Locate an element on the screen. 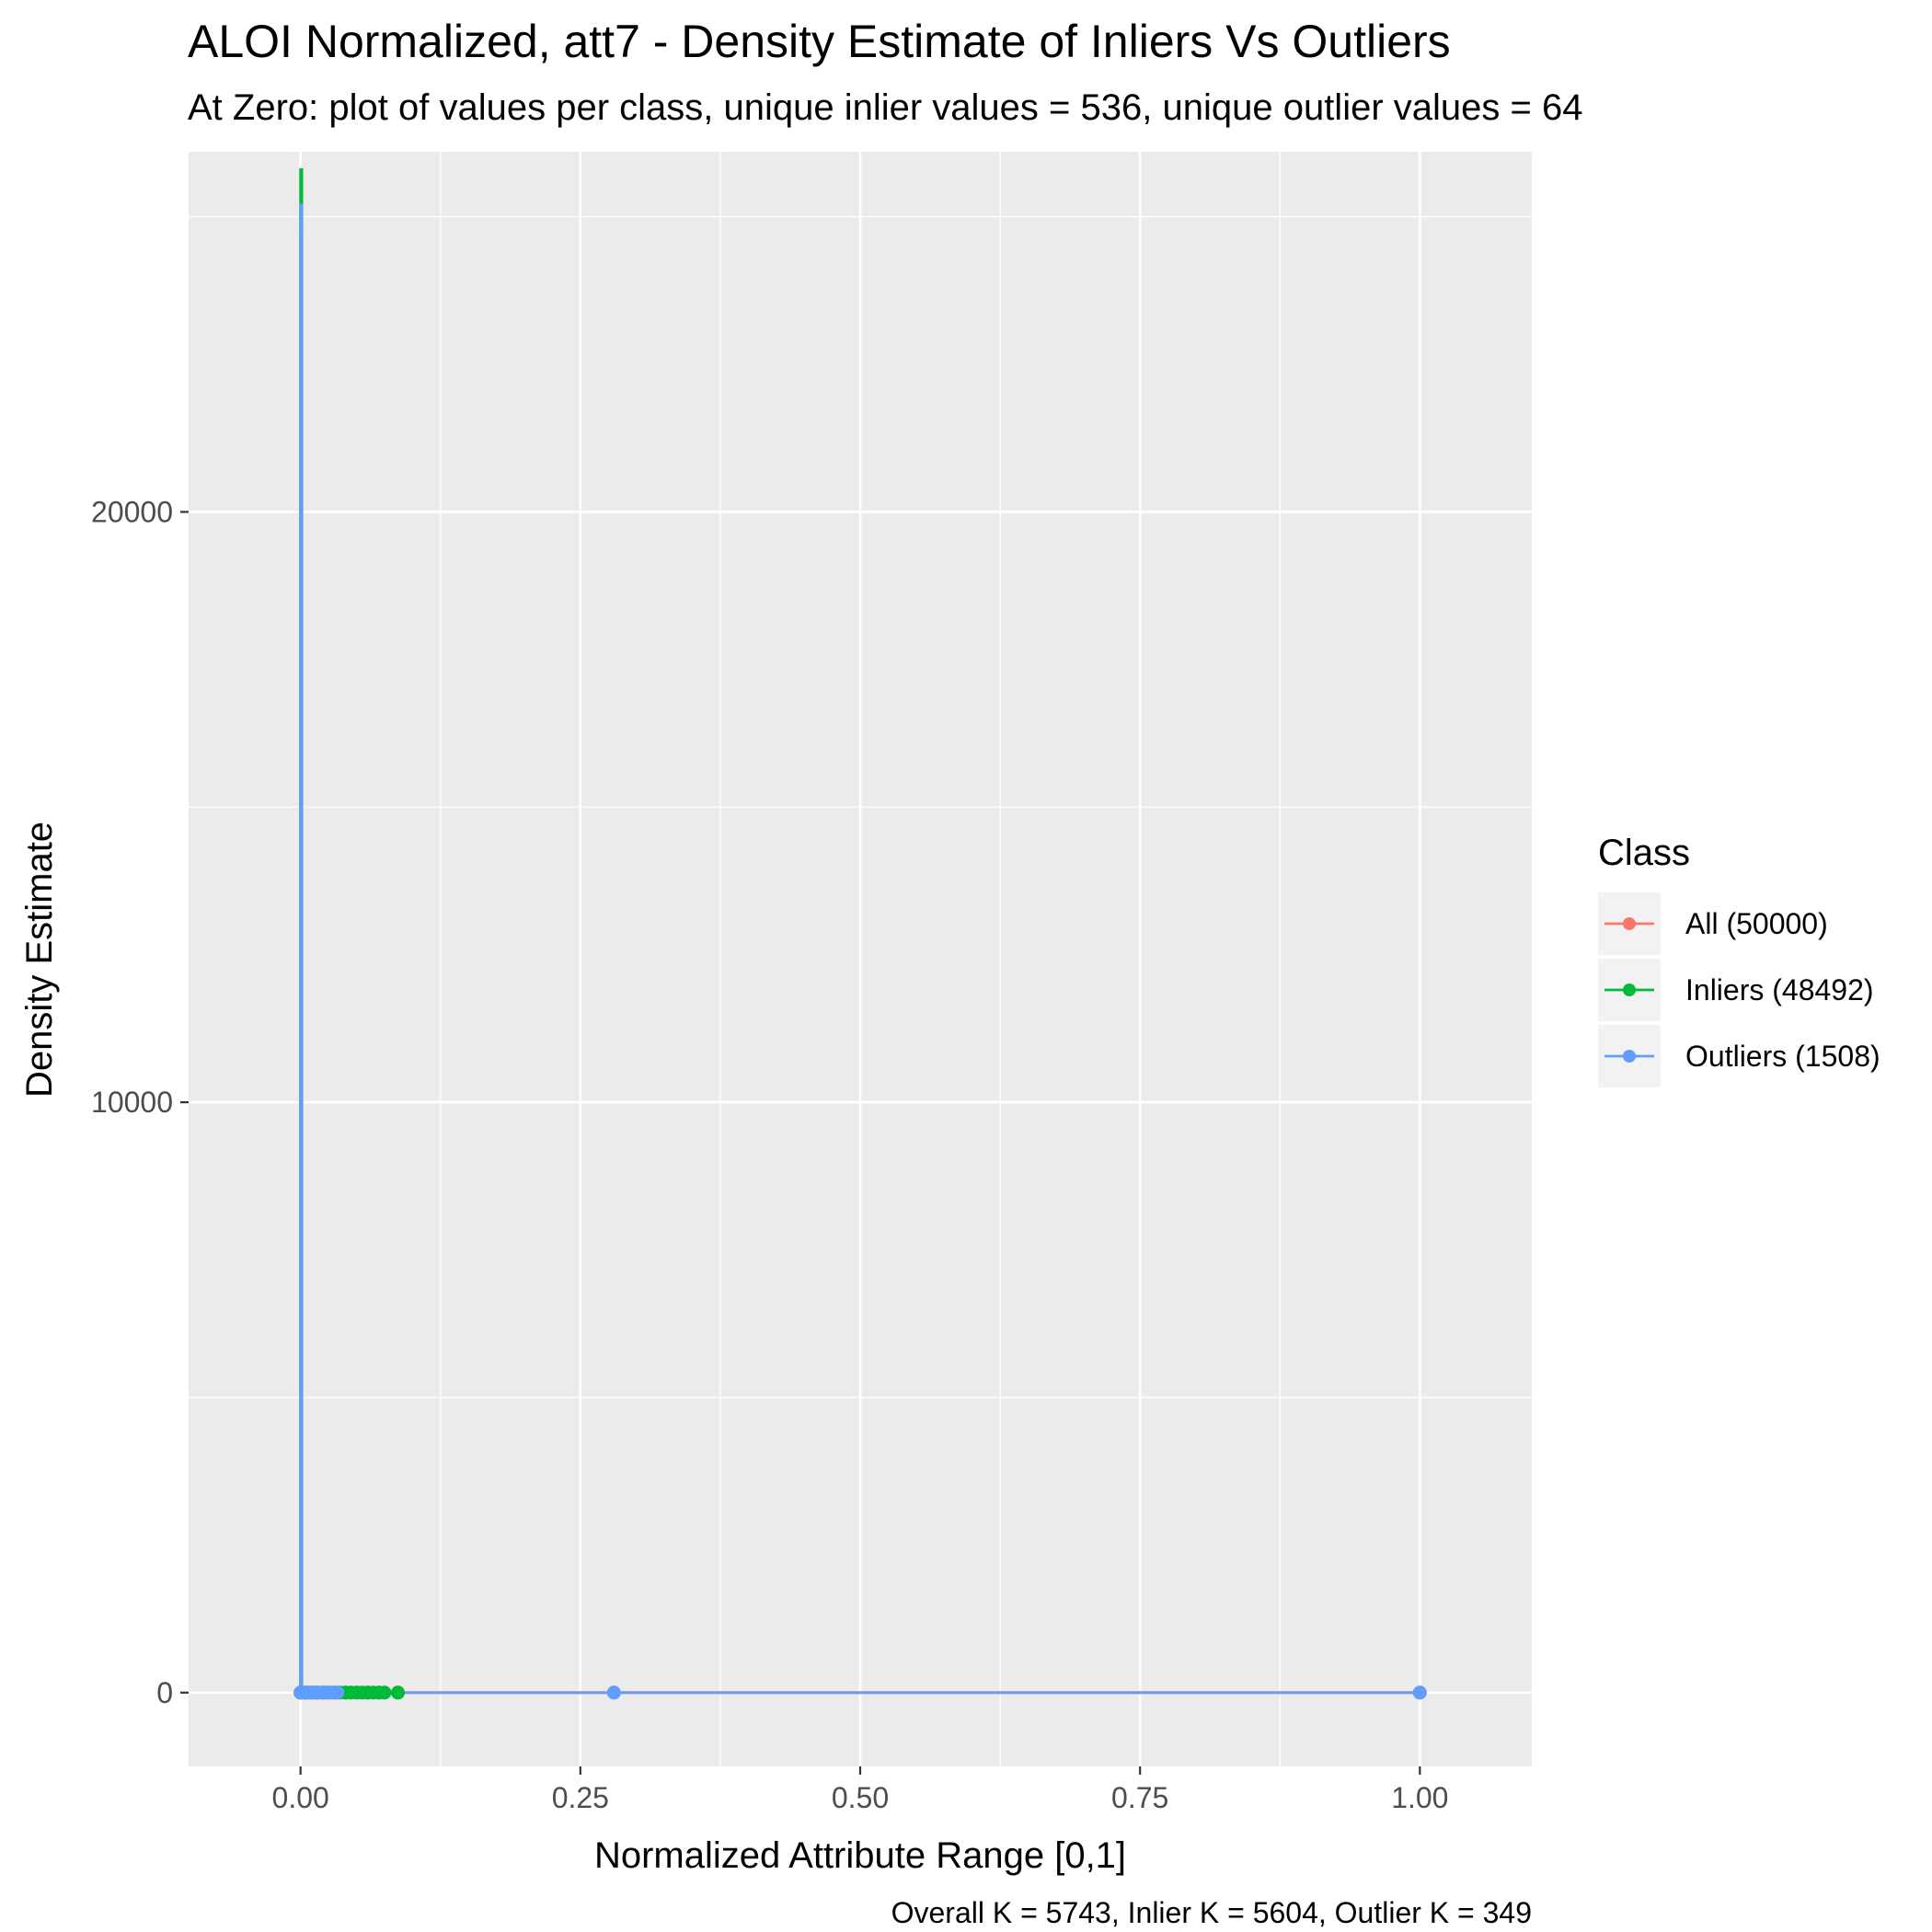 This screenshot has width=1932, height=1932. x-tick-label: 1.00 is located at coordinates (1419, 1797).